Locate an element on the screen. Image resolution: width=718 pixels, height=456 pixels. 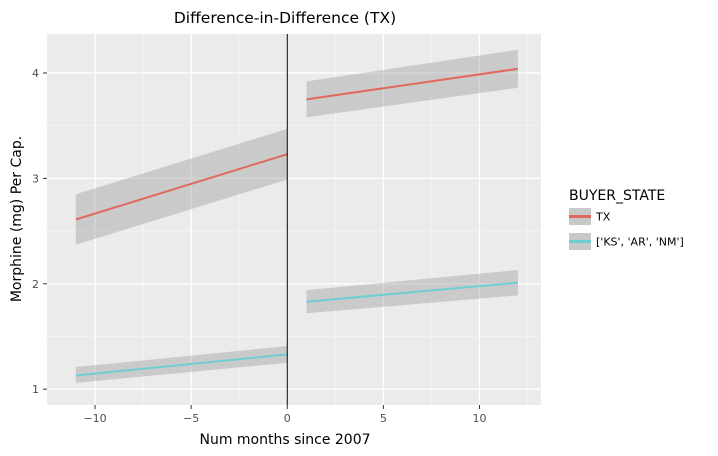
x-tick-label: −5 is located at coordinates (191, 418).